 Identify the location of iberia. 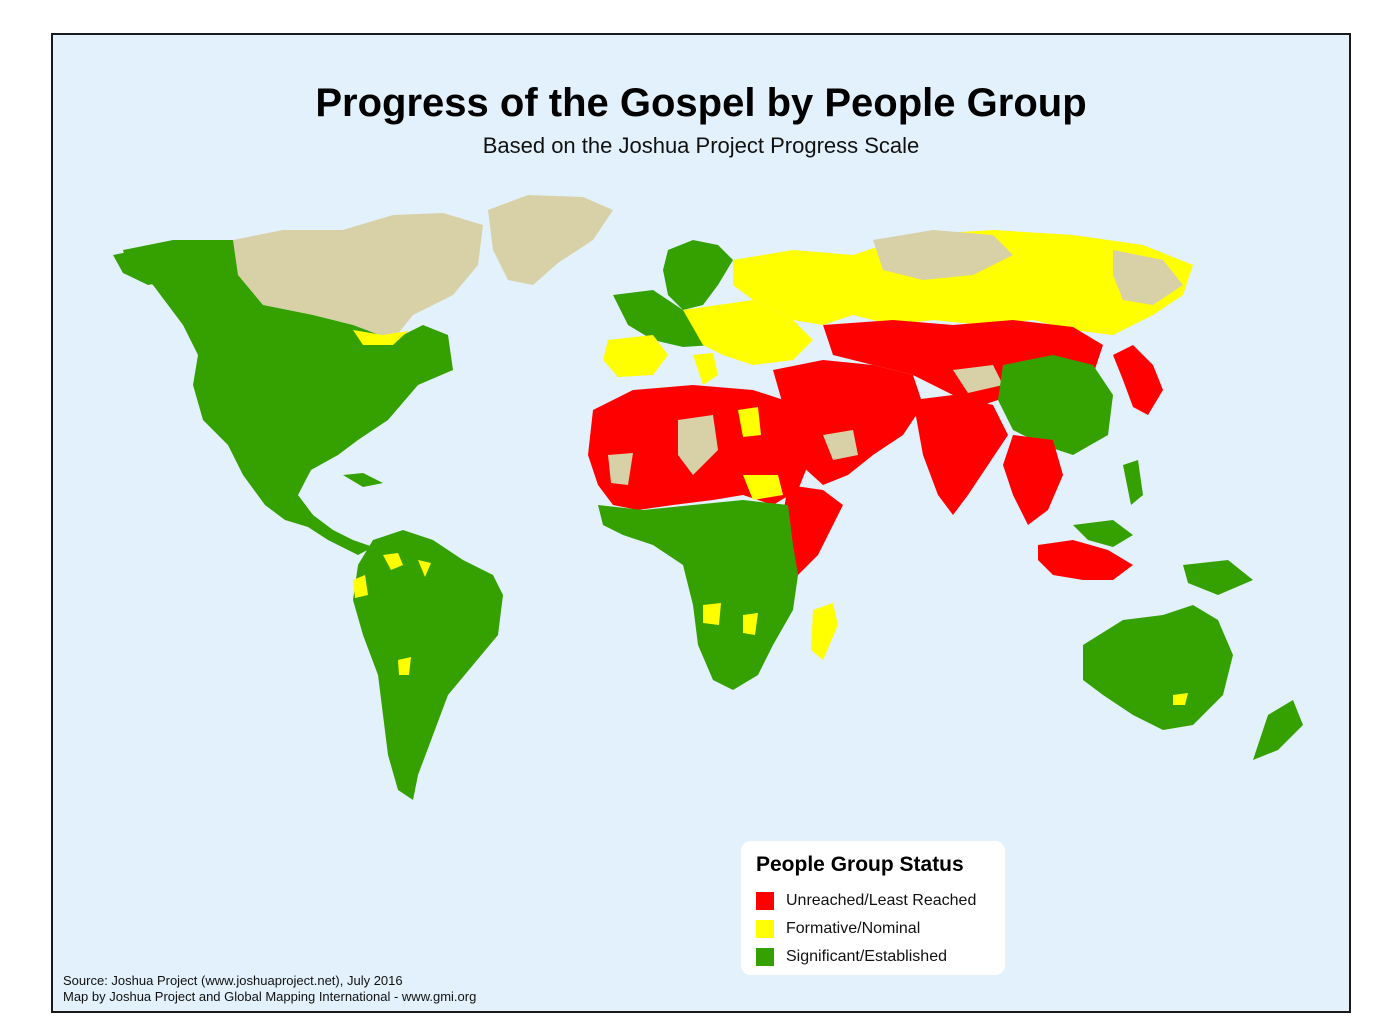
(635, 356).